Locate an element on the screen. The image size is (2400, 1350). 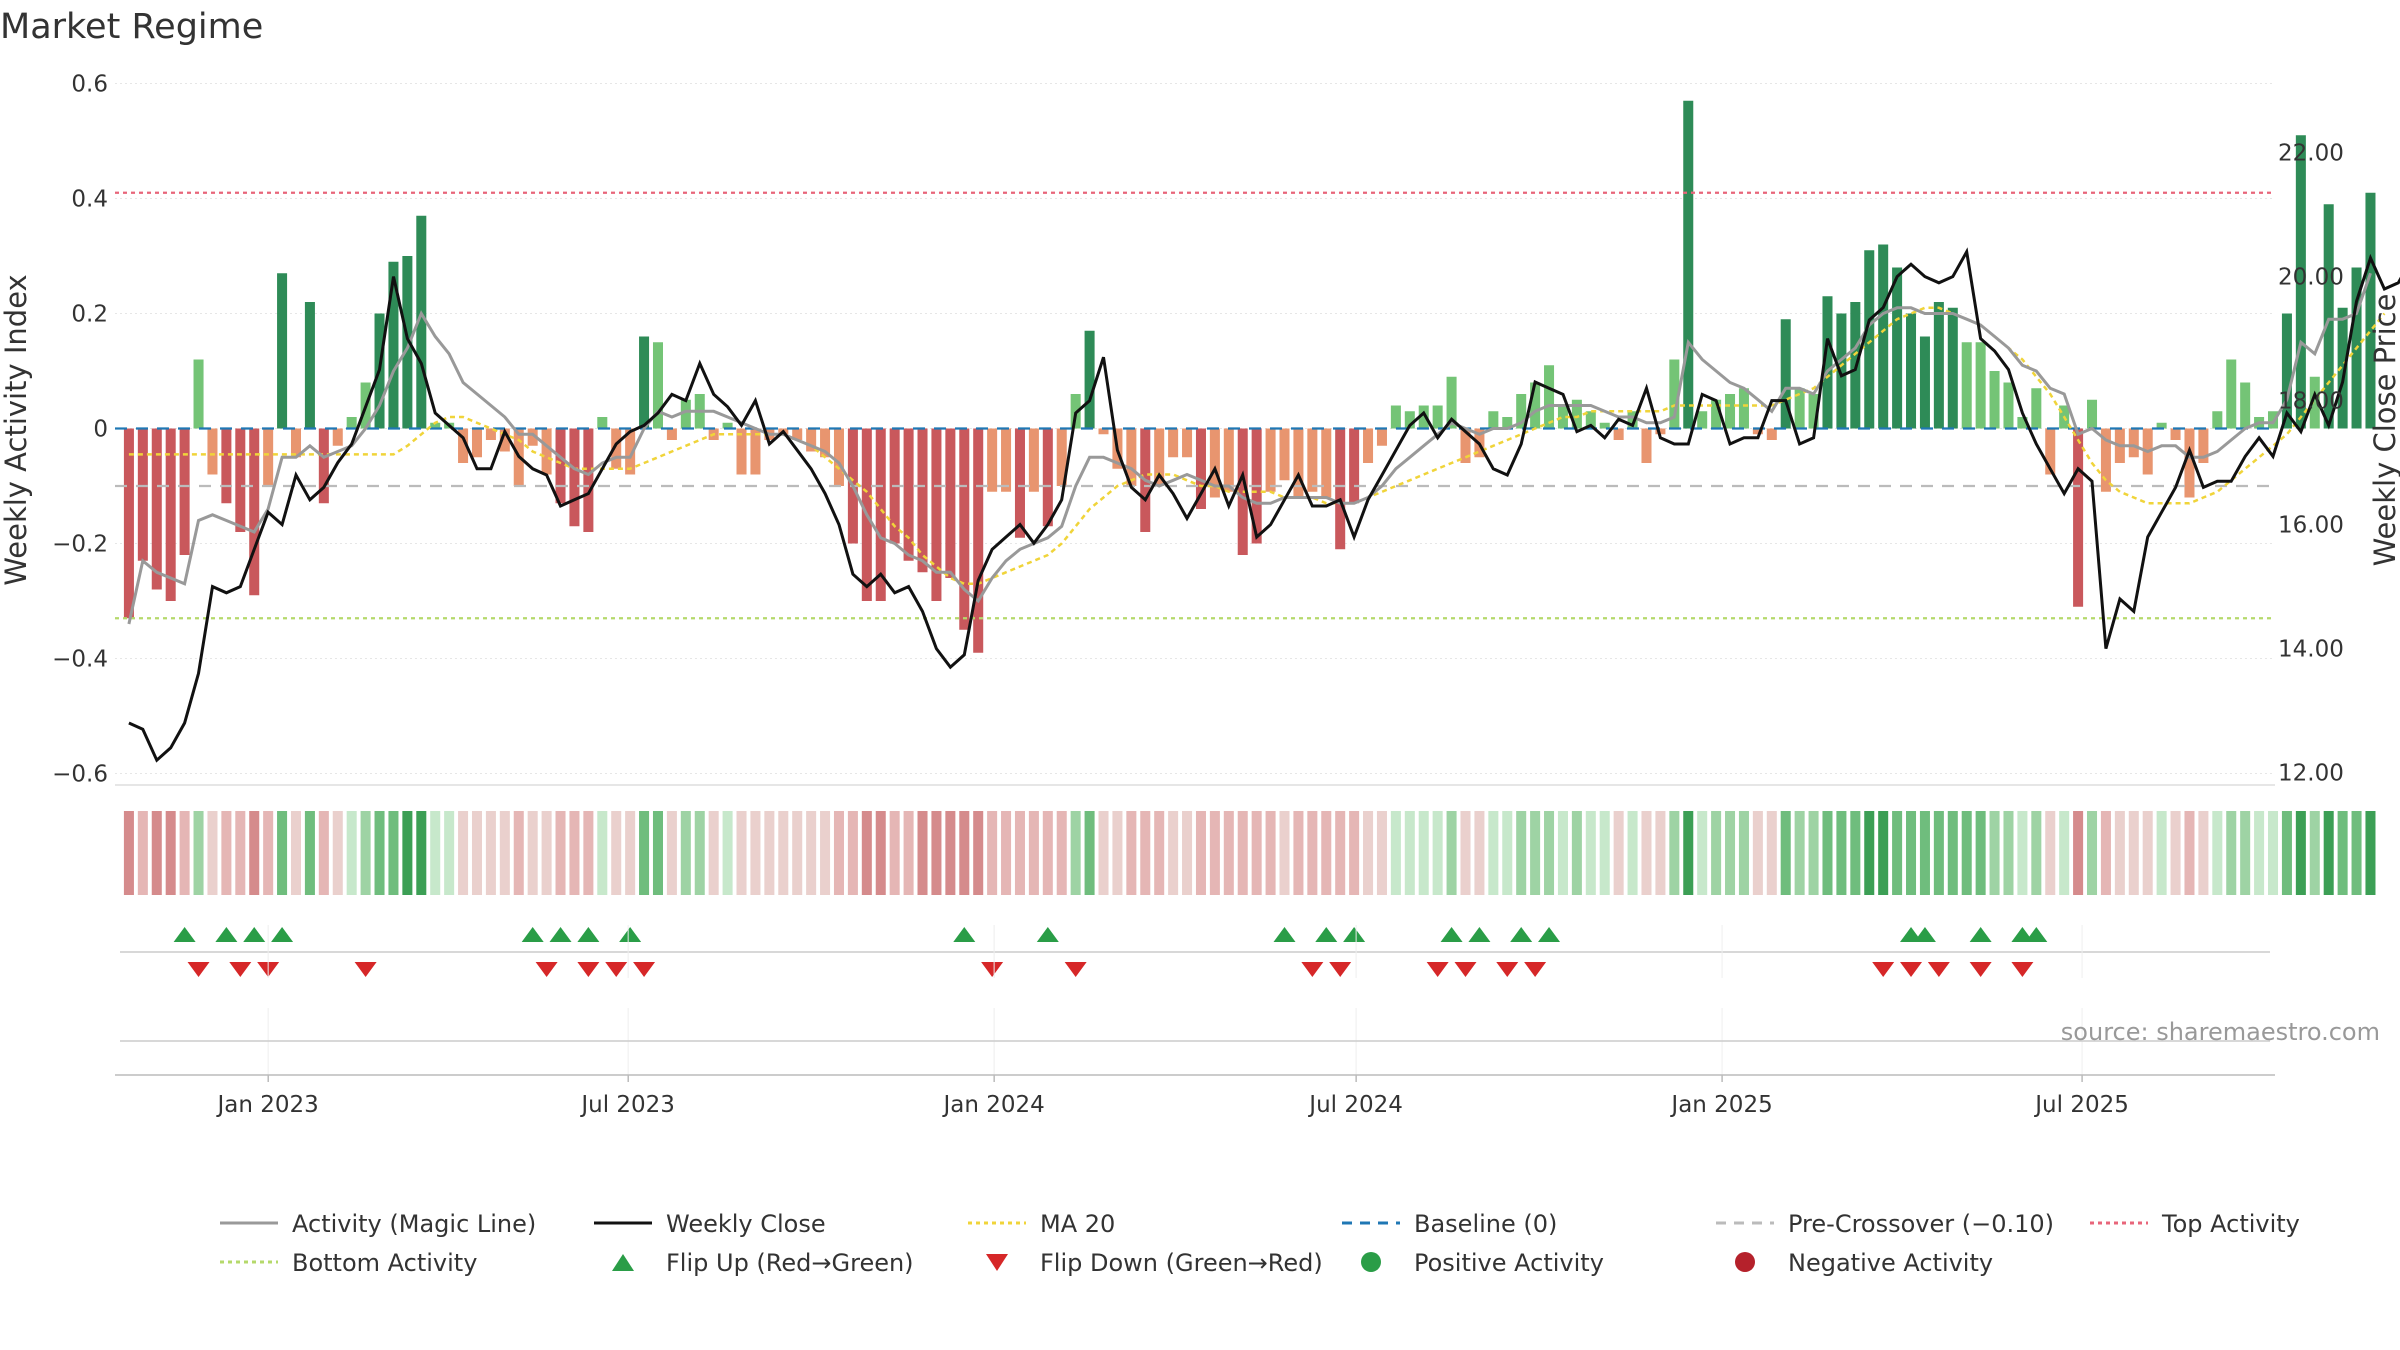
legend-item: Negative Activity is located at coordinates (1864, 1263).